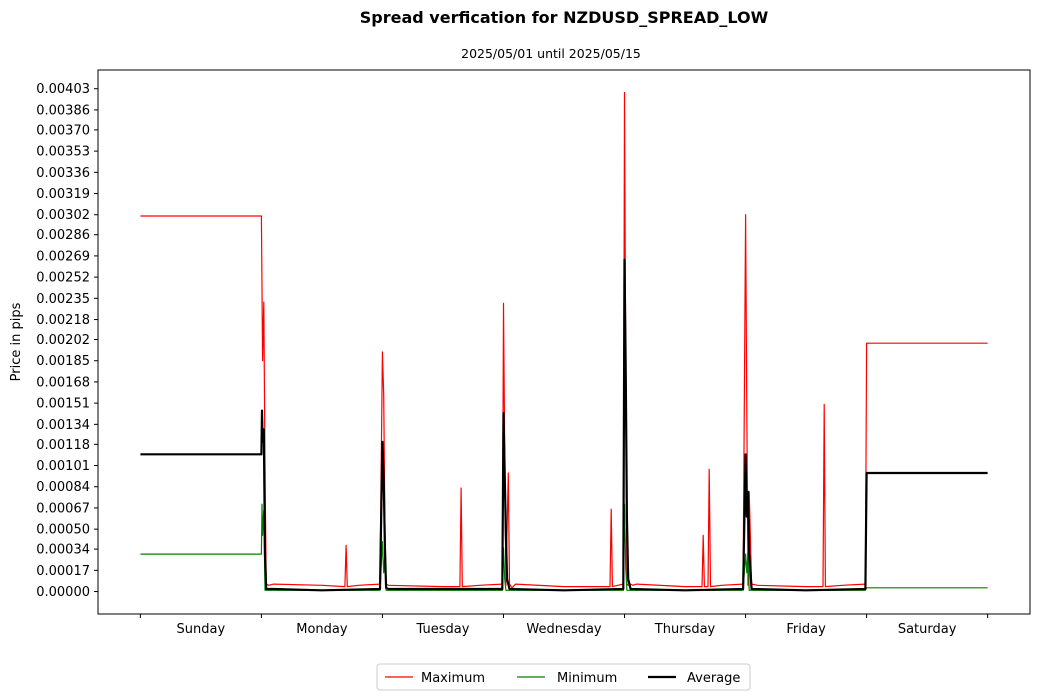 Image resolution: width=1039 pixels, height=700 pixels. Describe the element at coordinates (564, 629) in the screenshot. I see `x-tick-label: Wednesday` at that location.